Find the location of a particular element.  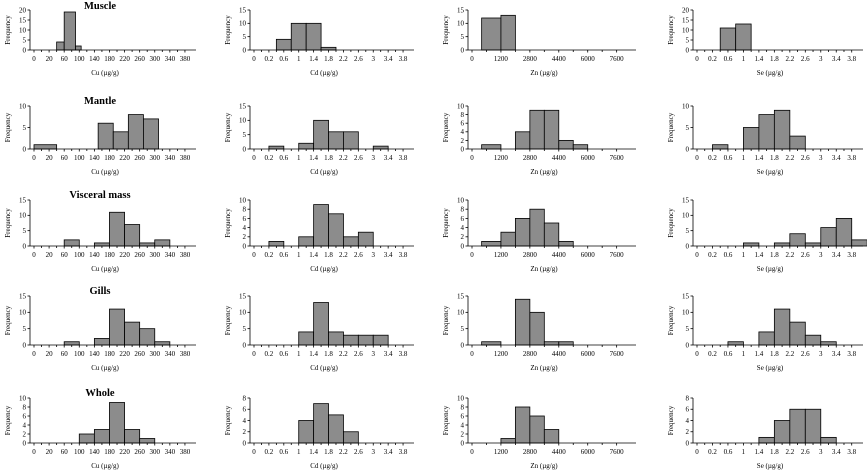

x-tick-label: 2800 is located at coordinates (530, 255).